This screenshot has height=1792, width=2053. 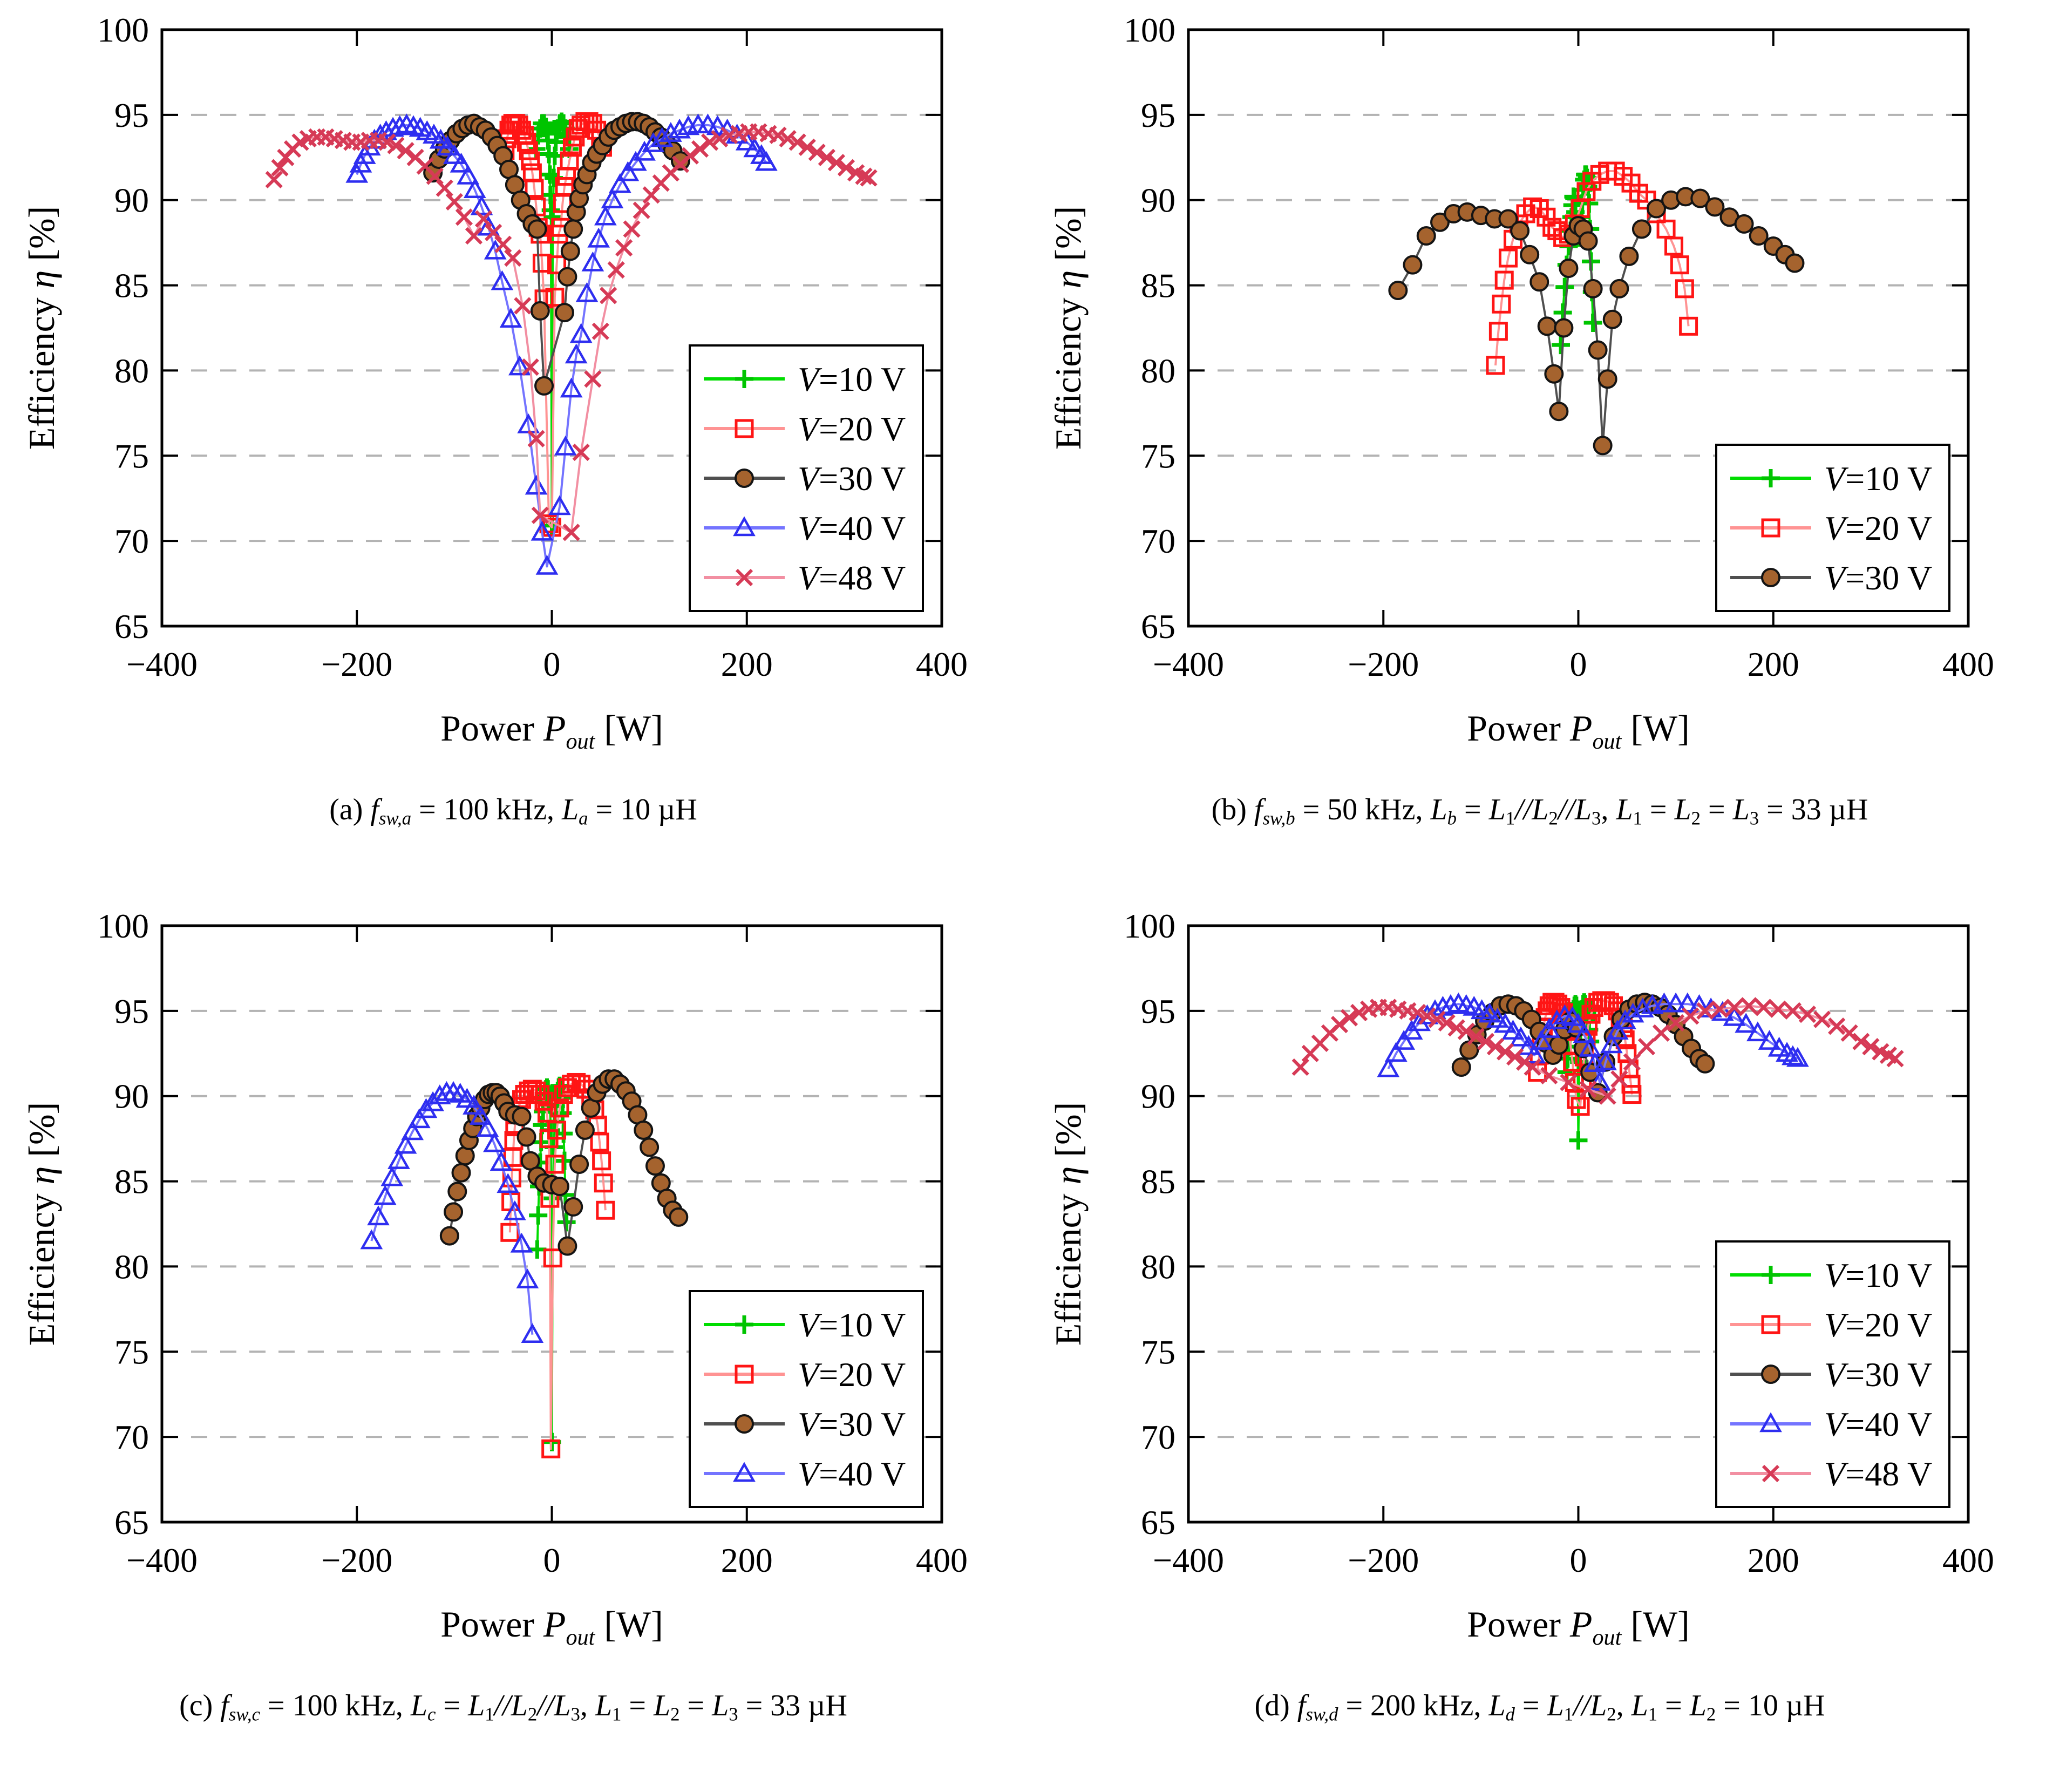 I want to click on legend-label: V=10 V, so click(x=1878, y=1275).